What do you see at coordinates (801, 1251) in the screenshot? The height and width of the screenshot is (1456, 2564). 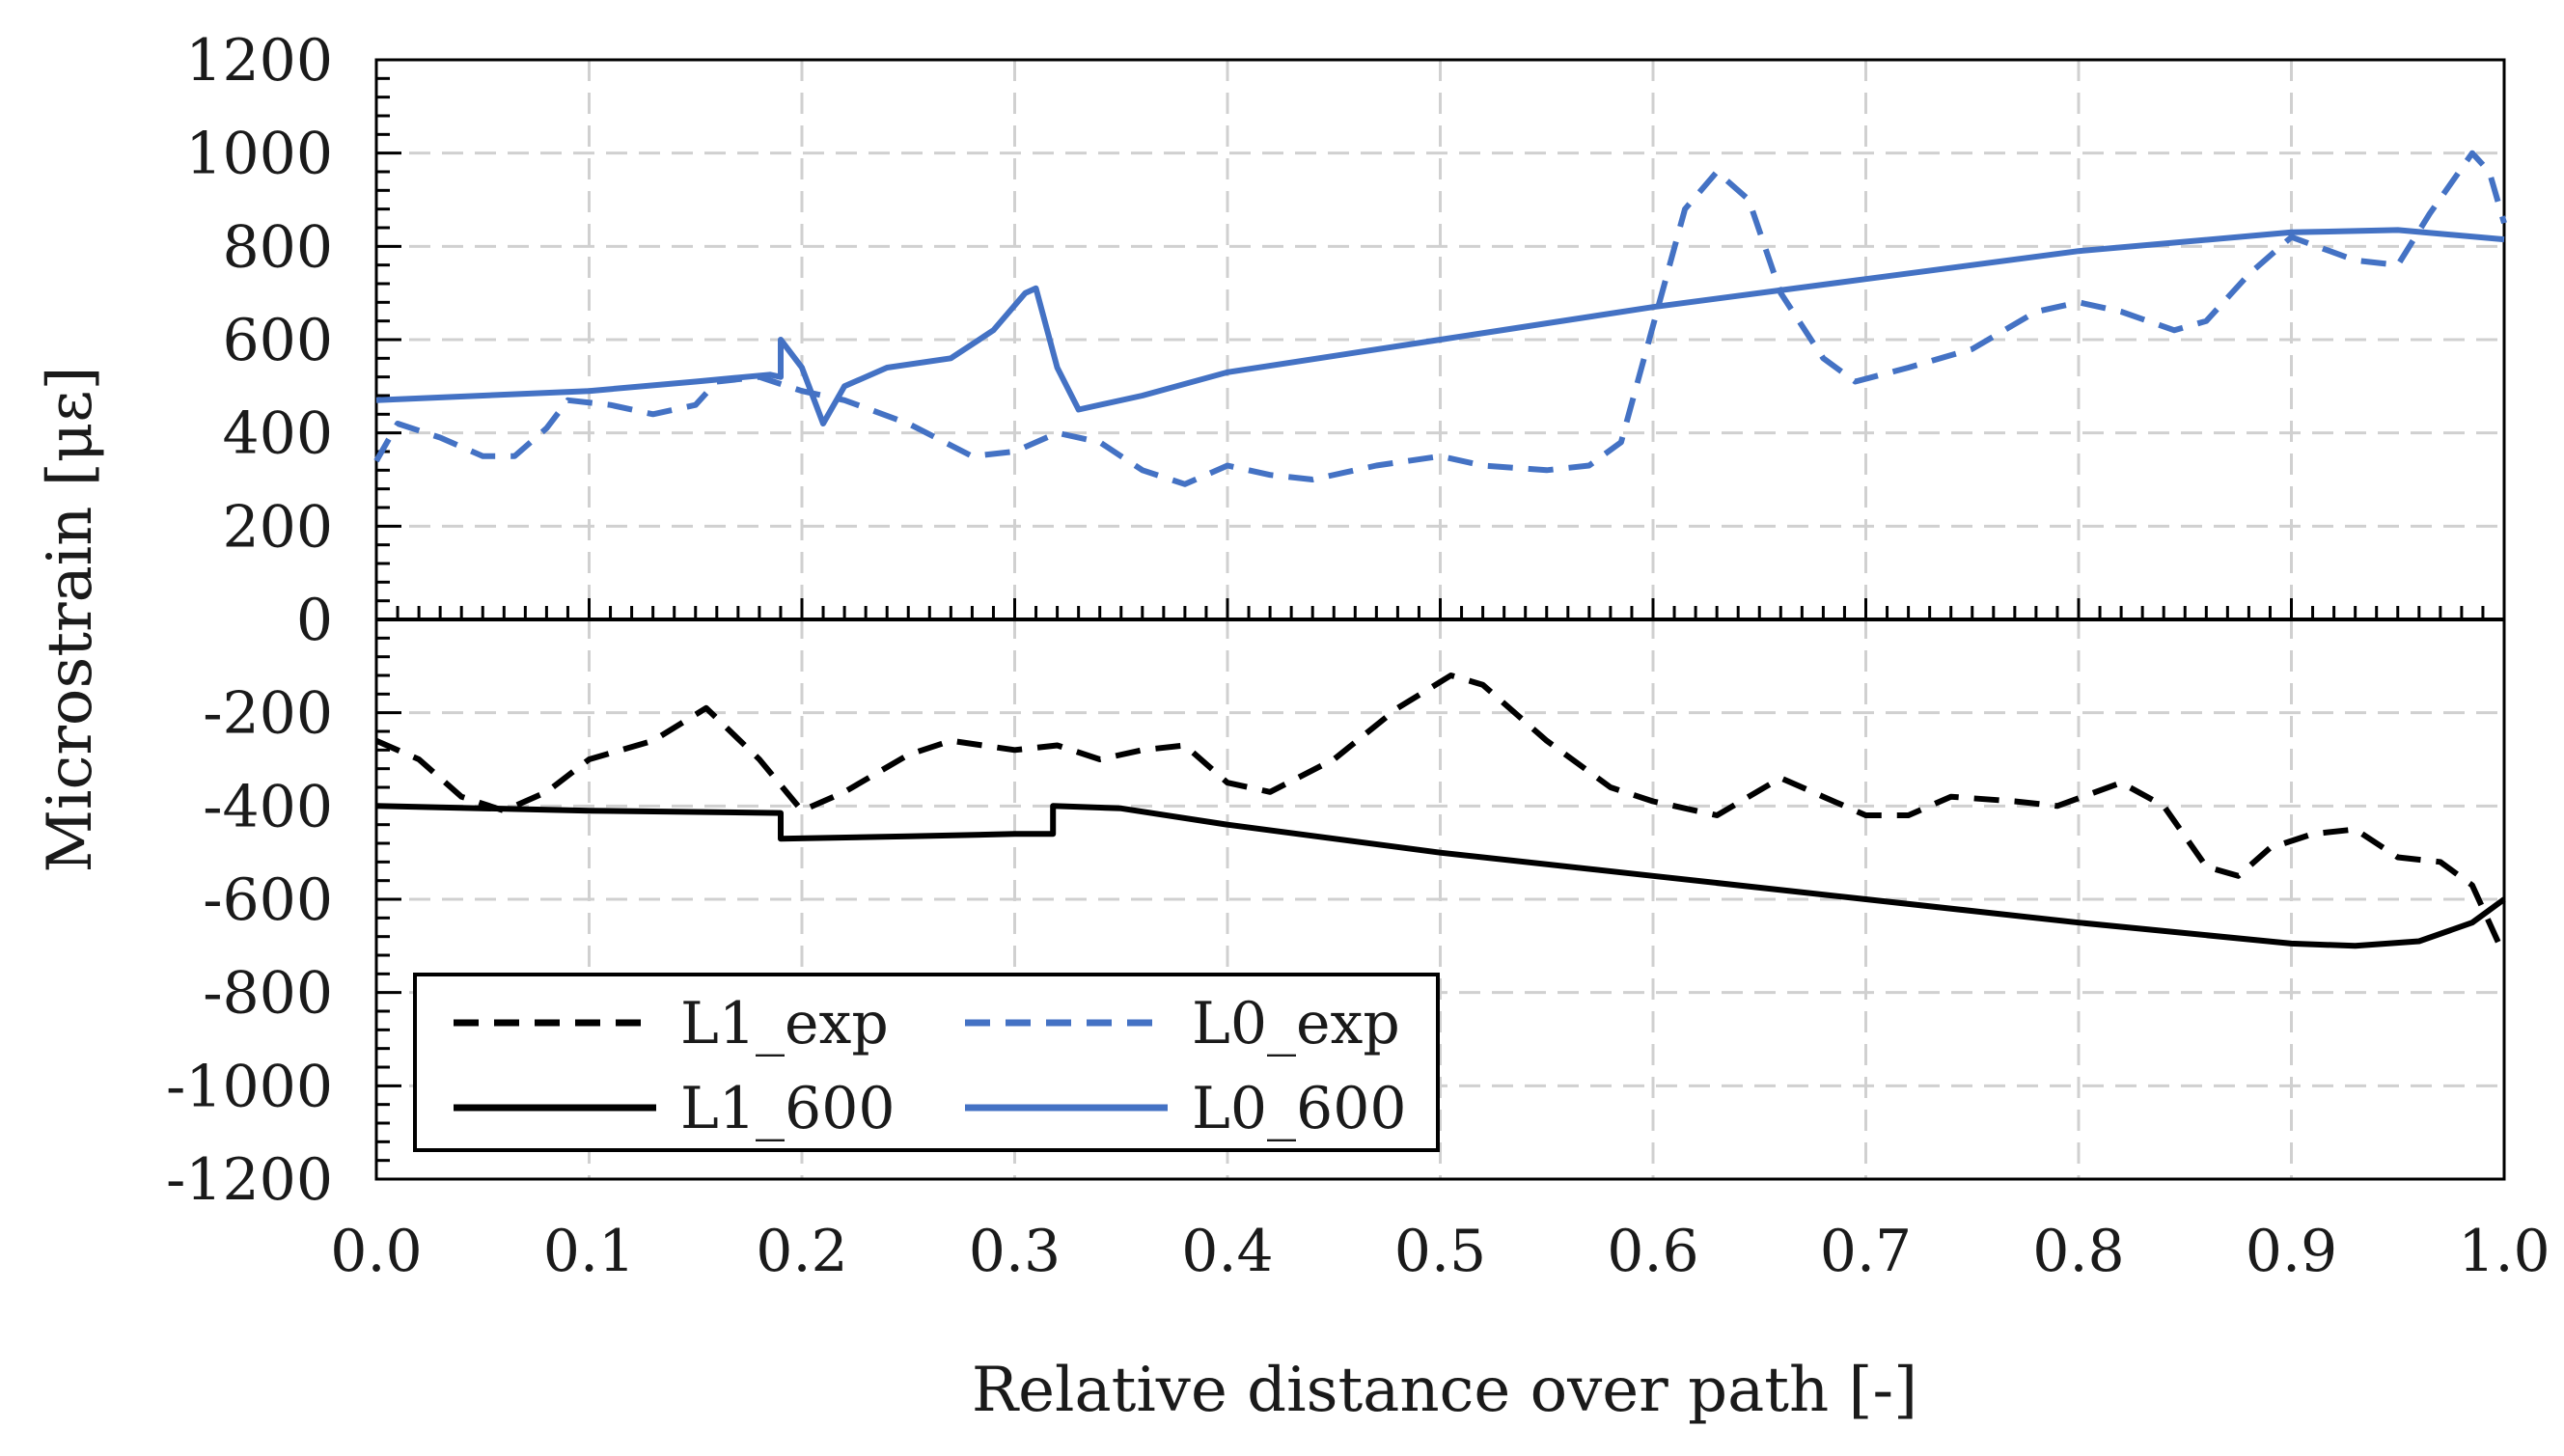 I see `x-tick-label: 0.2` at bounding box center [801, 1251].